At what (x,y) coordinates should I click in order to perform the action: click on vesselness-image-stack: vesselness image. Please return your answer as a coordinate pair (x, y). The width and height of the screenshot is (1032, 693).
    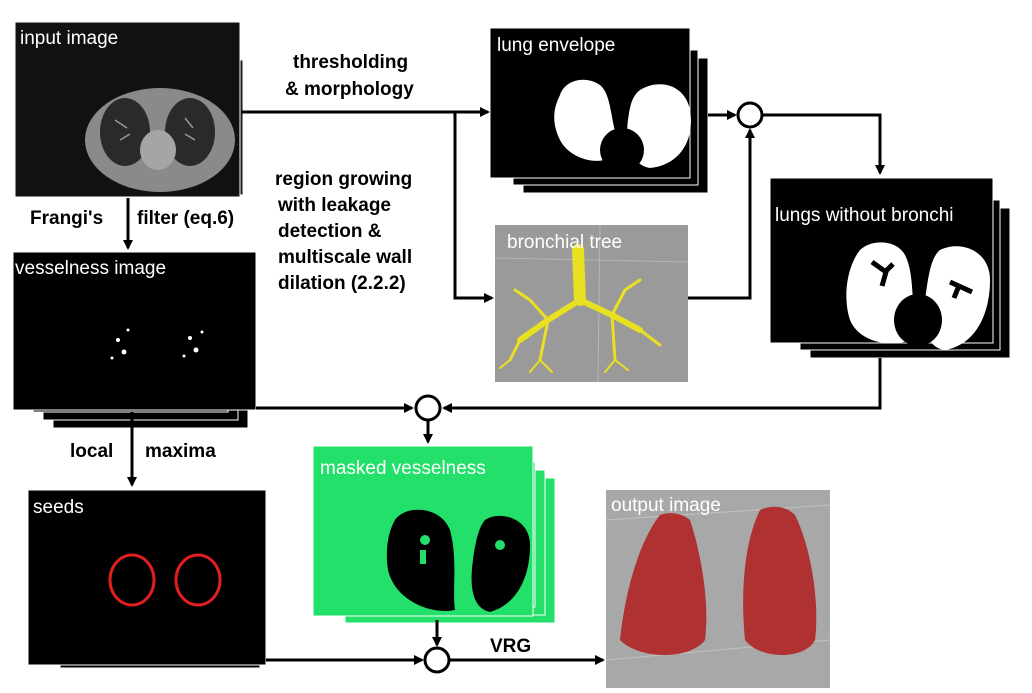
    Looking at the image, I should click on (134, 340).